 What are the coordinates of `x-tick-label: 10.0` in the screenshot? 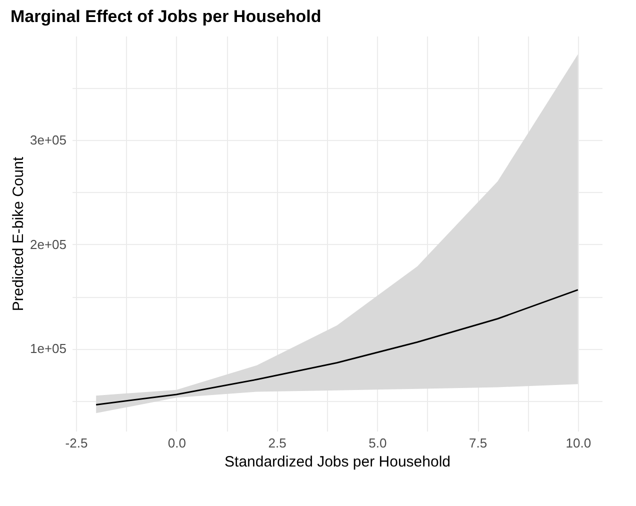 It's located at (579, 443).